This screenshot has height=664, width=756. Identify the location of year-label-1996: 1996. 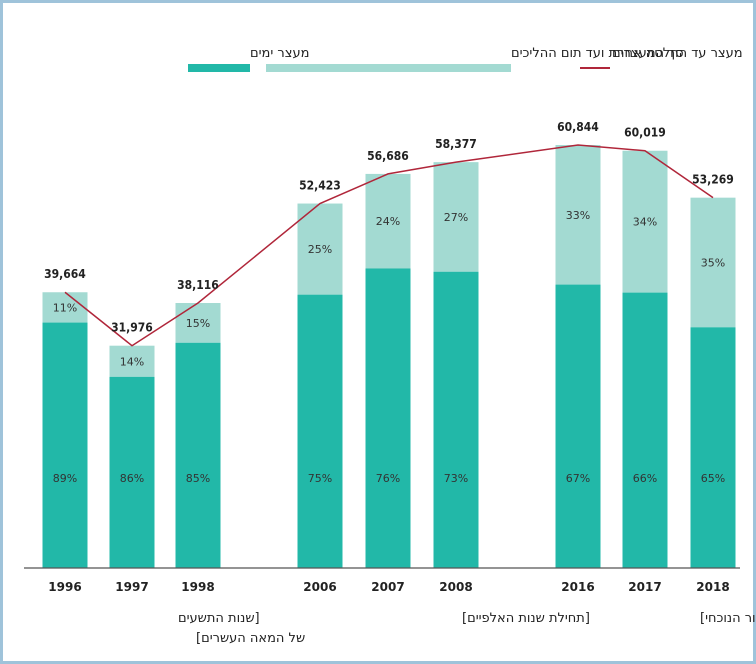
(64, 587).